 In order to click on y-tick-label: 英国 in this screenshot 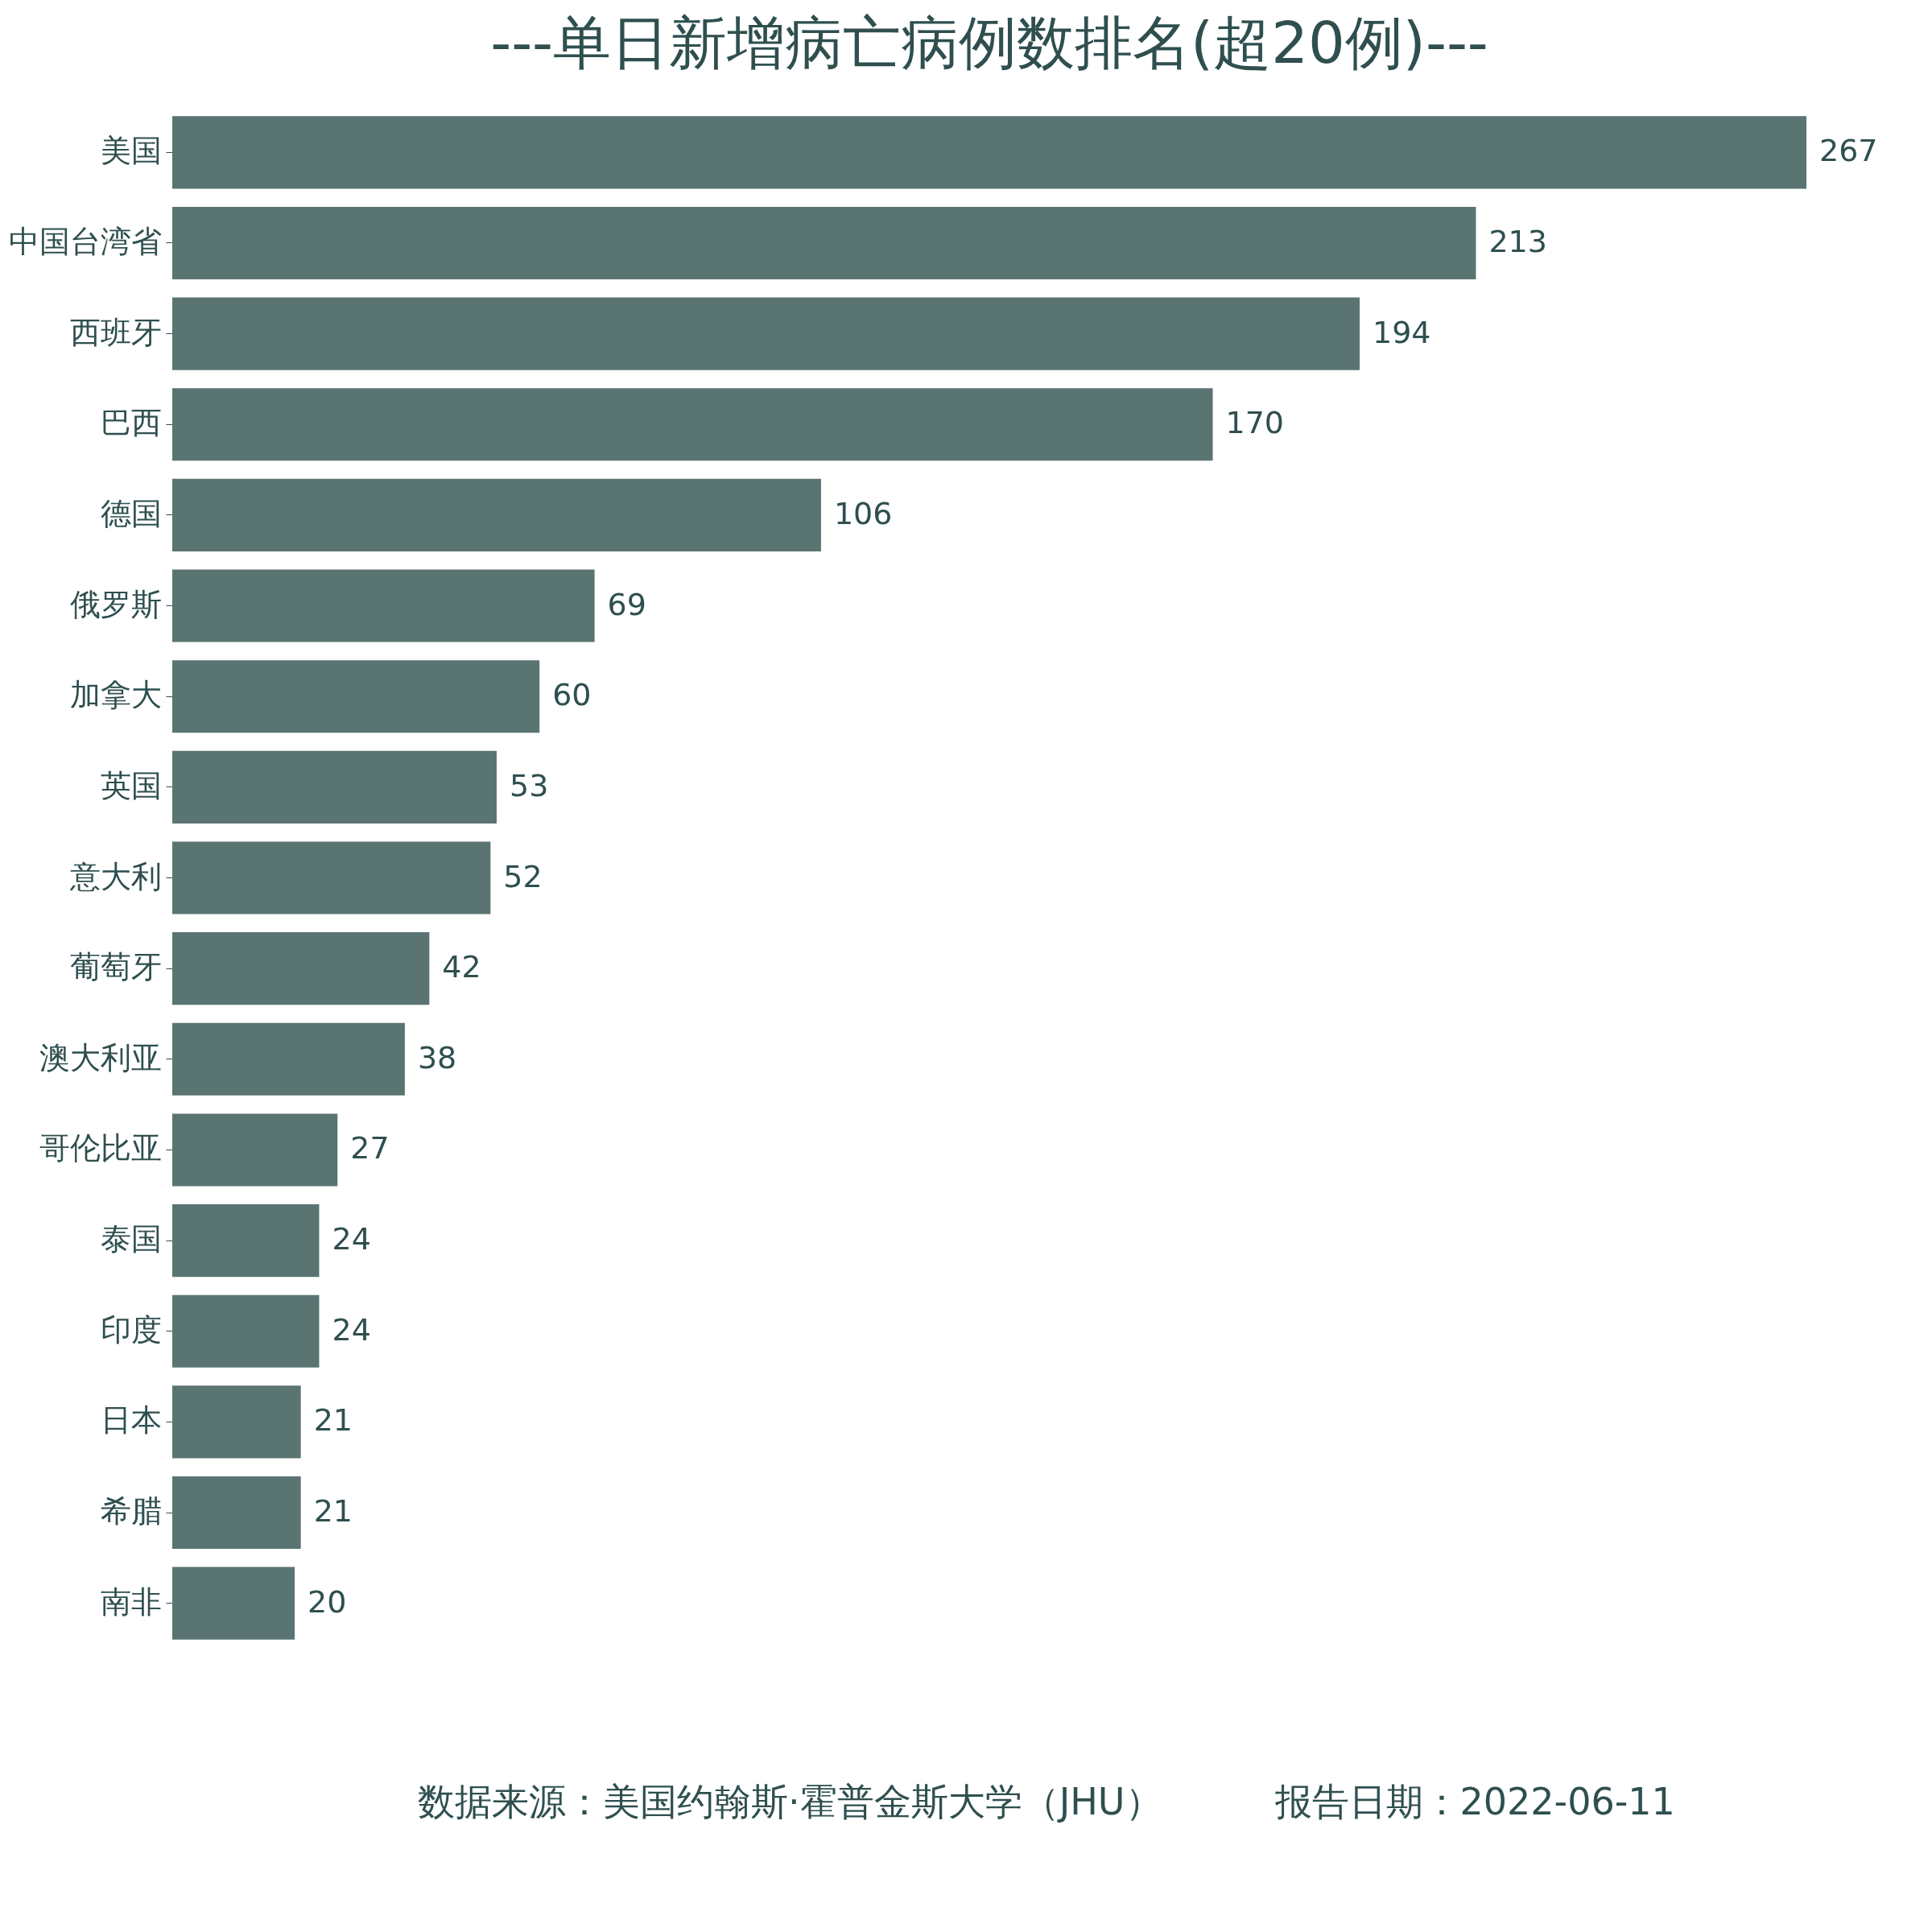, I will do `click(131, 785)`.